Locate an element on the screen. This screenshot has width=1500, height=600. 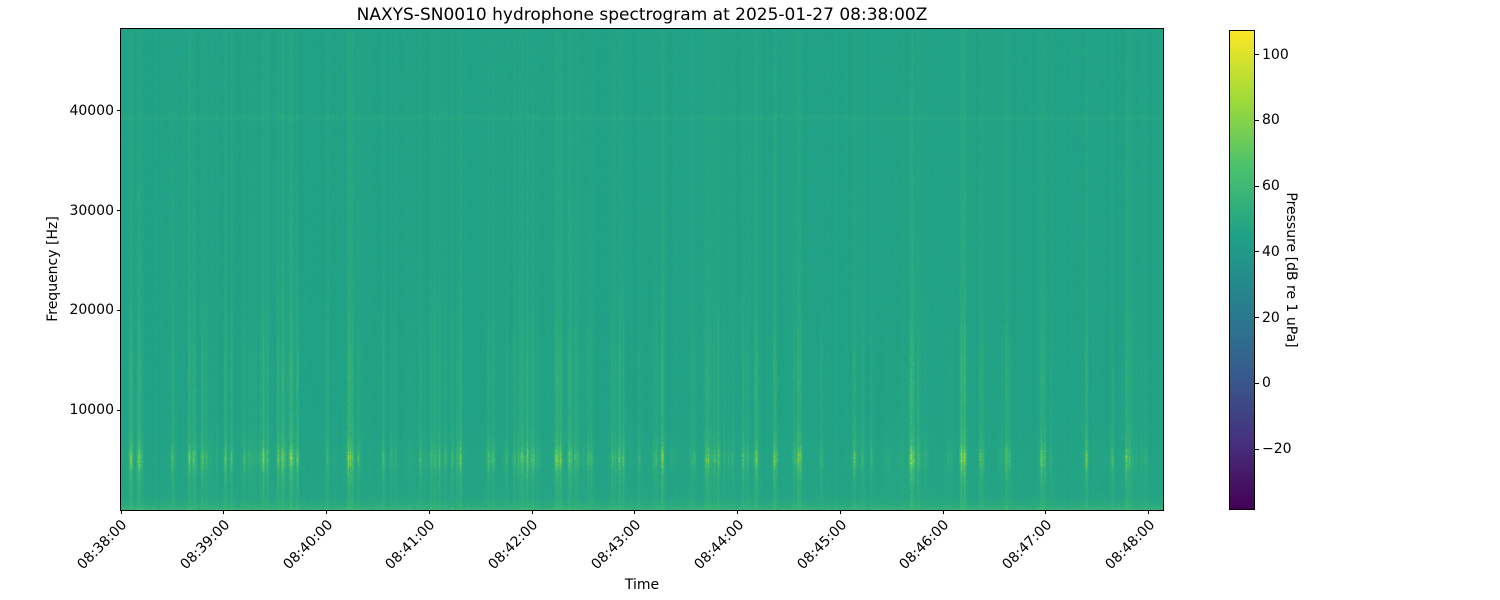
x-axis-label: Time is located at coordinates (642, 585).